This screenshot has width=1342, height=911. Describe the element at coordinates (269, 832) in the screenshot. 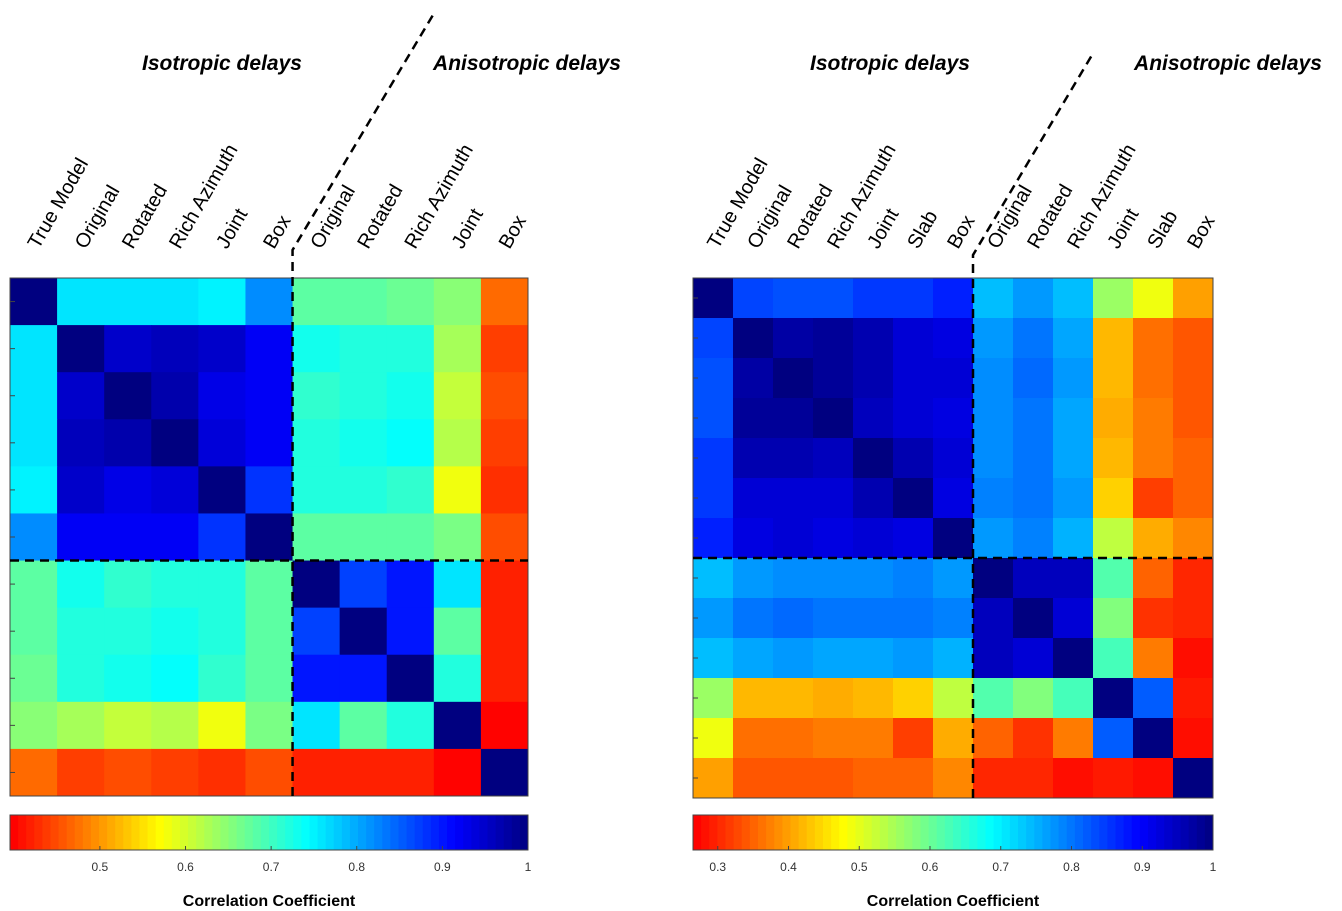

I see `colorbar-frame` at that location.